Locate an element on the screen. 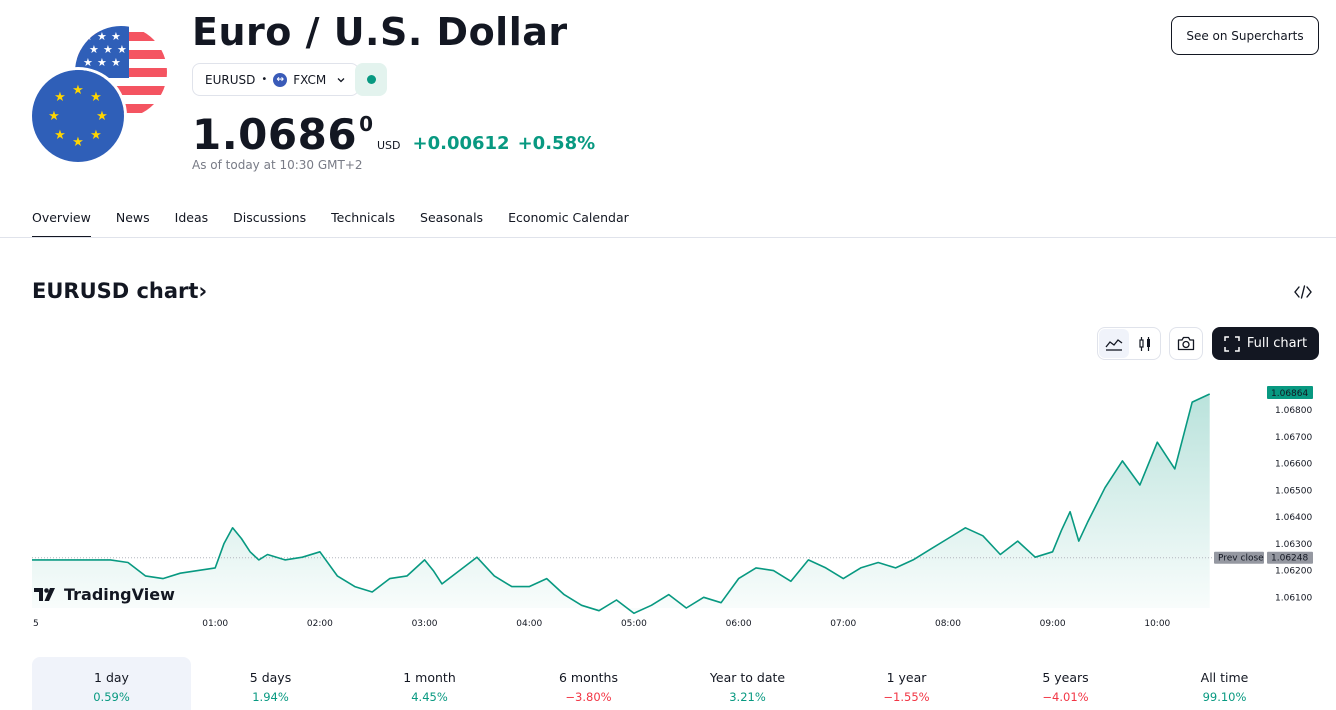  period-change: −1.55% is located at coordinates (906, 697).